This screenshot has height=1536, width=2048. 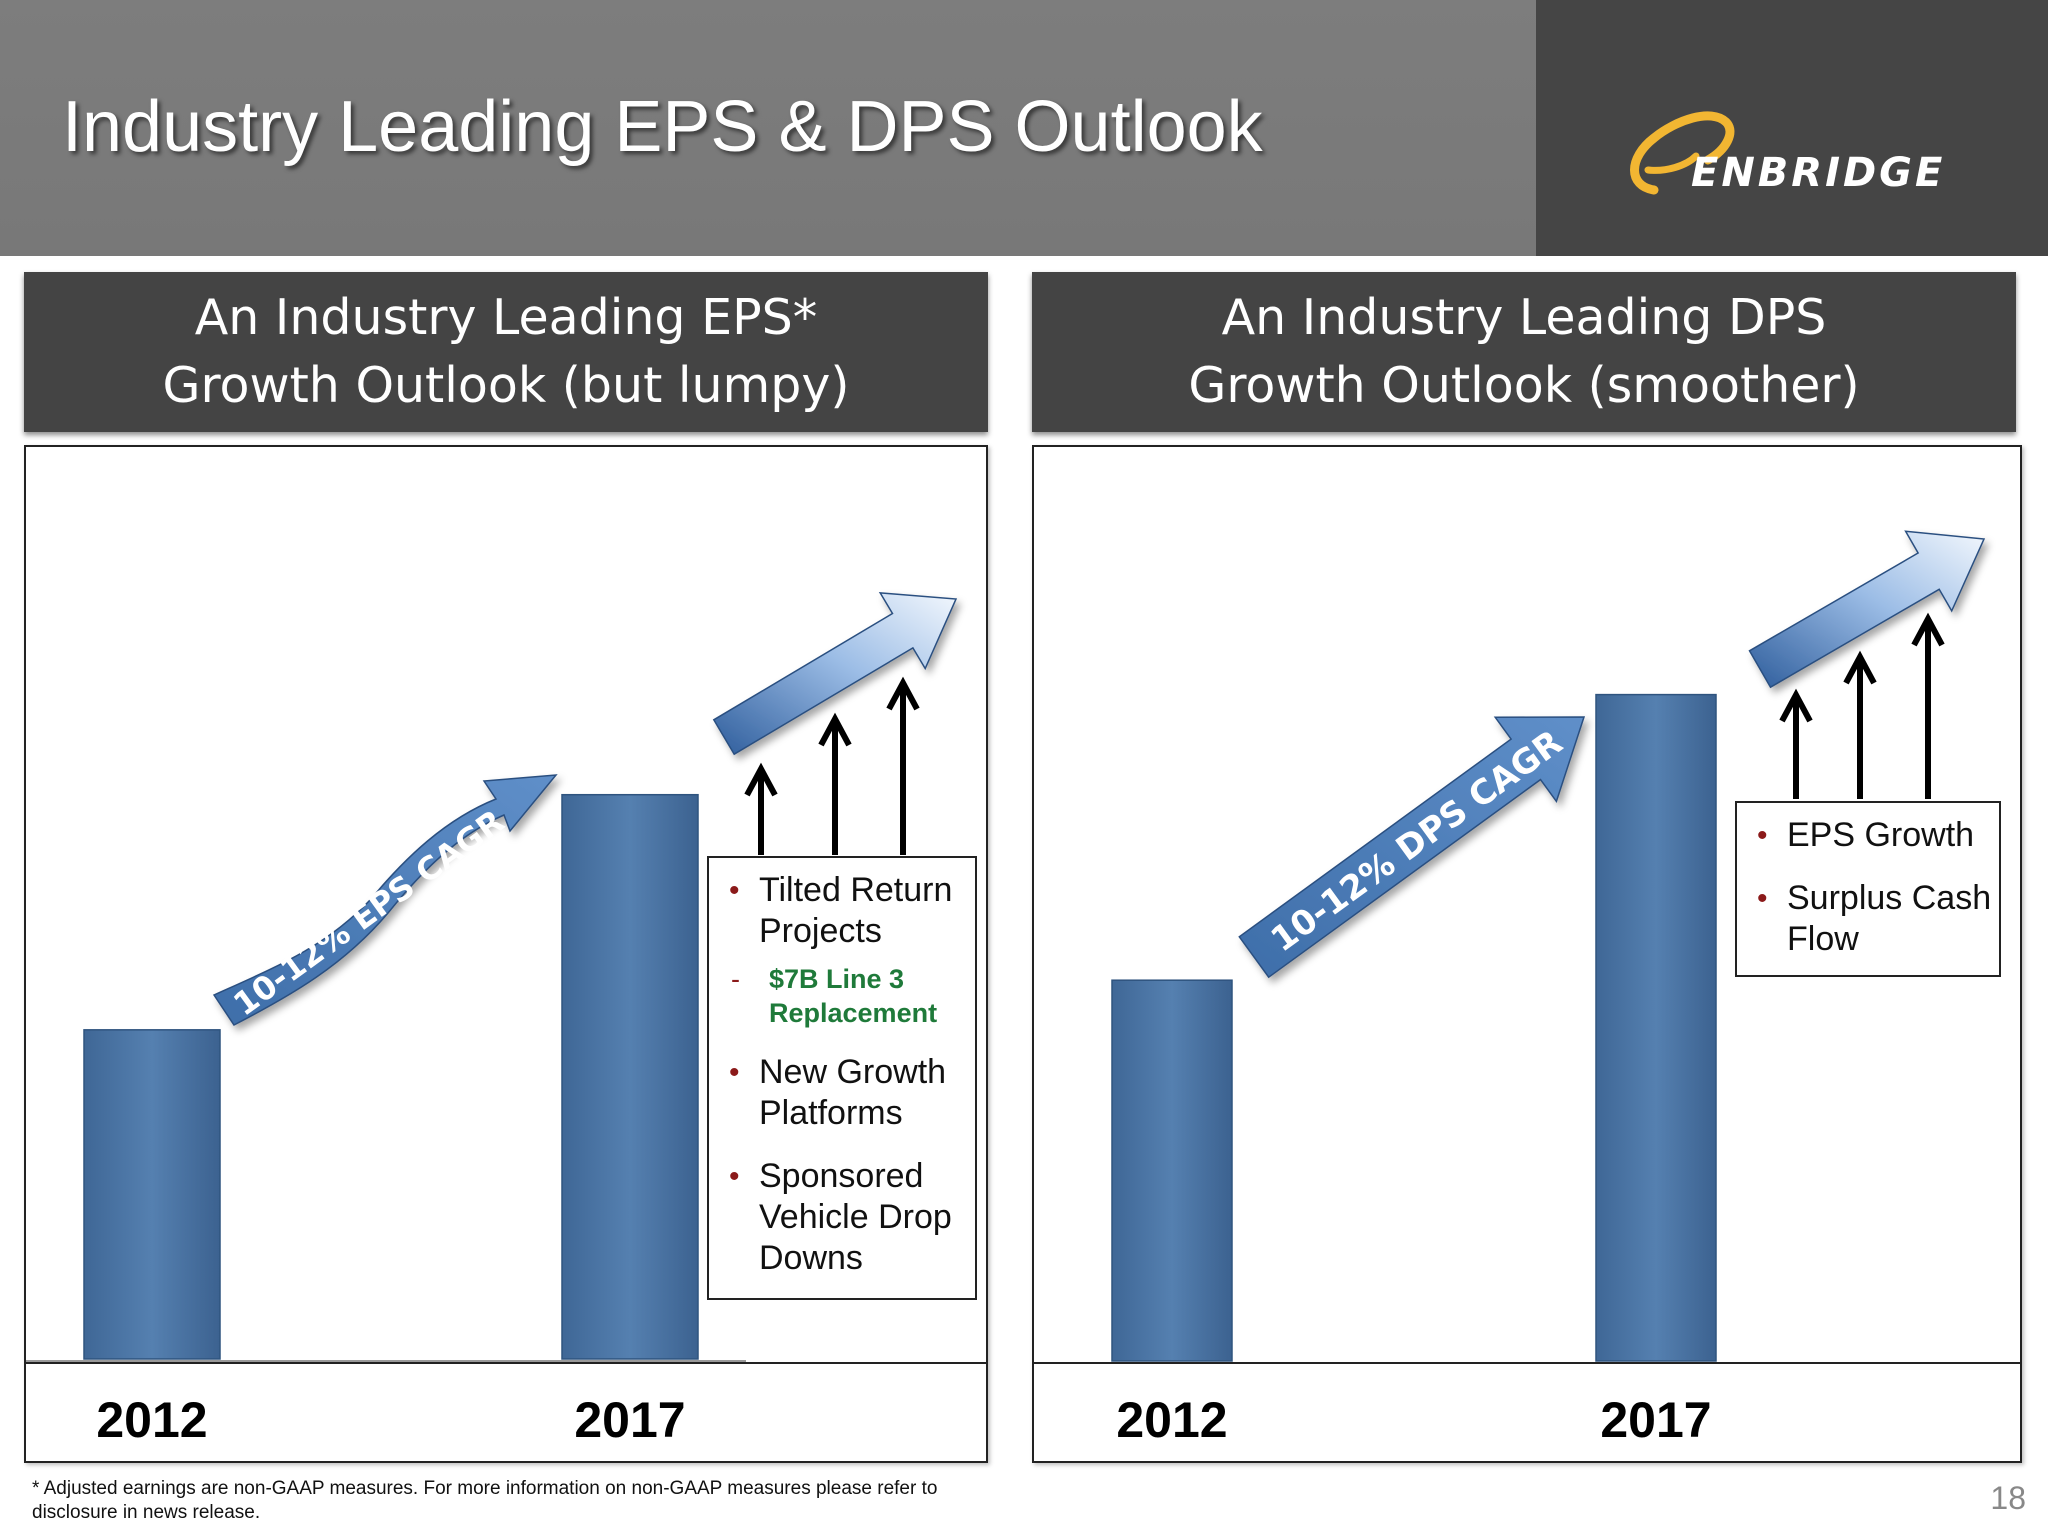 I want to click on dps-growth-arrow, so click(x=1867, y=609).